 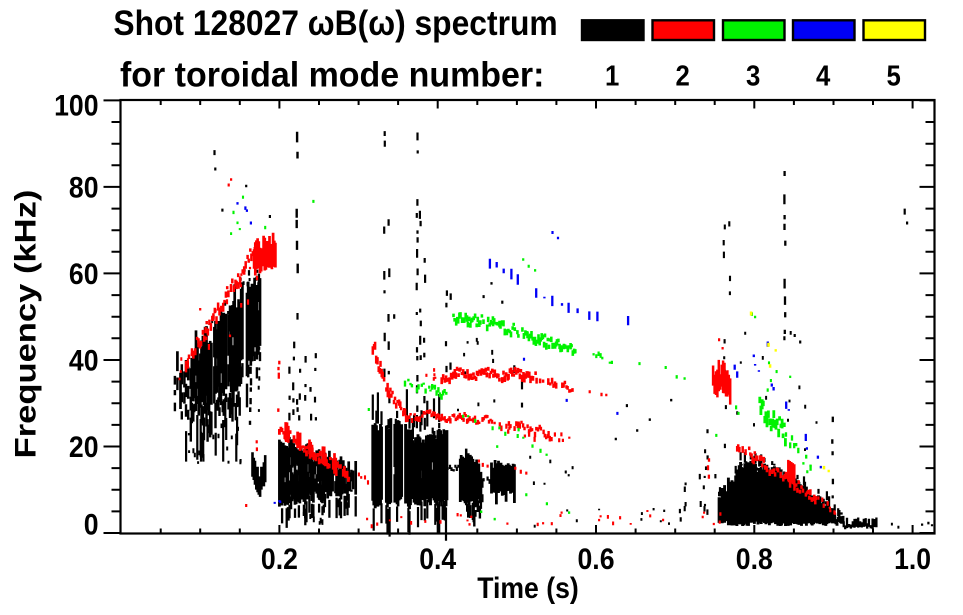 What do you see at coordinates (528, 588) in the screenshot?
I see `svg-text: Time (s)` at bounding box center [528, 588].